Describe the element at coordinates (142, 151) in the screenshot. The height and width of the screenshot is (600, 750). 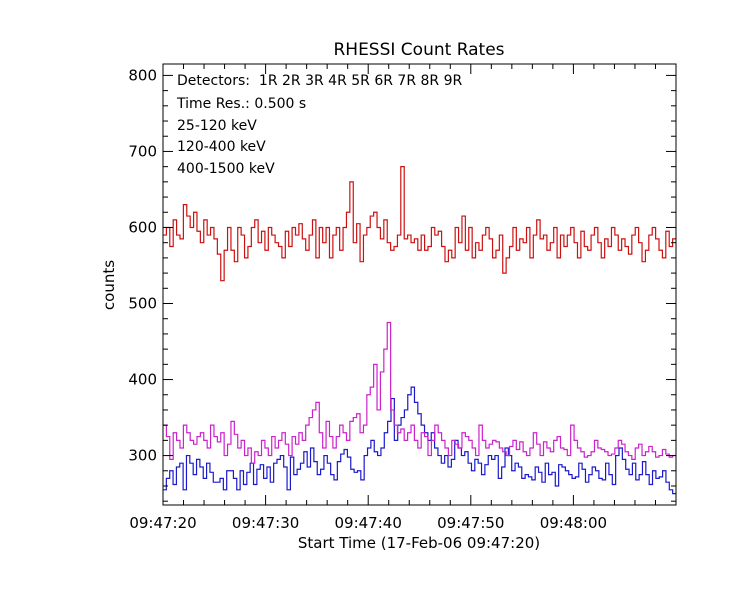
I see `y-tick-label: 700` at that location.